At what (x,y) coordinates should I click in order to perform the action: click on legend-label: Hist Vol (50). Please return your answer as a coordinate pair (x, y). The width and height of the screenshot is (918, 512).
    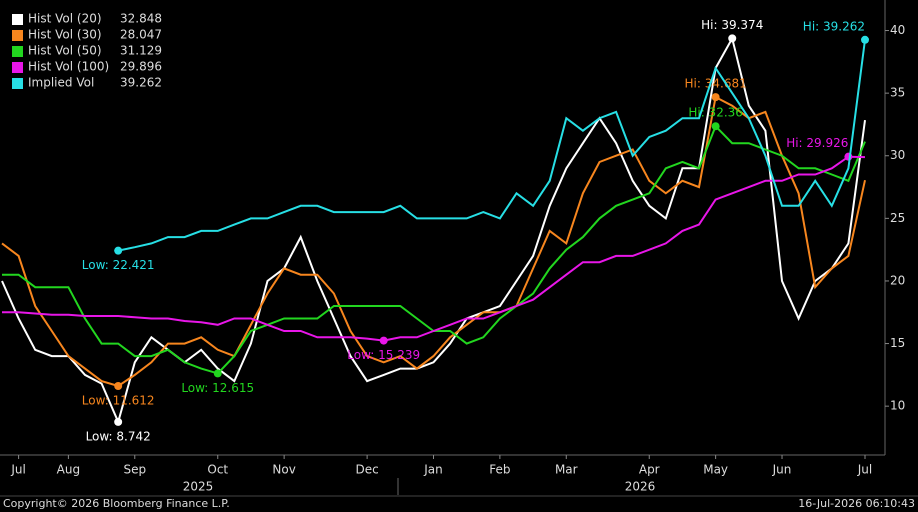
    Looking at the image, I should click on (65, 51).